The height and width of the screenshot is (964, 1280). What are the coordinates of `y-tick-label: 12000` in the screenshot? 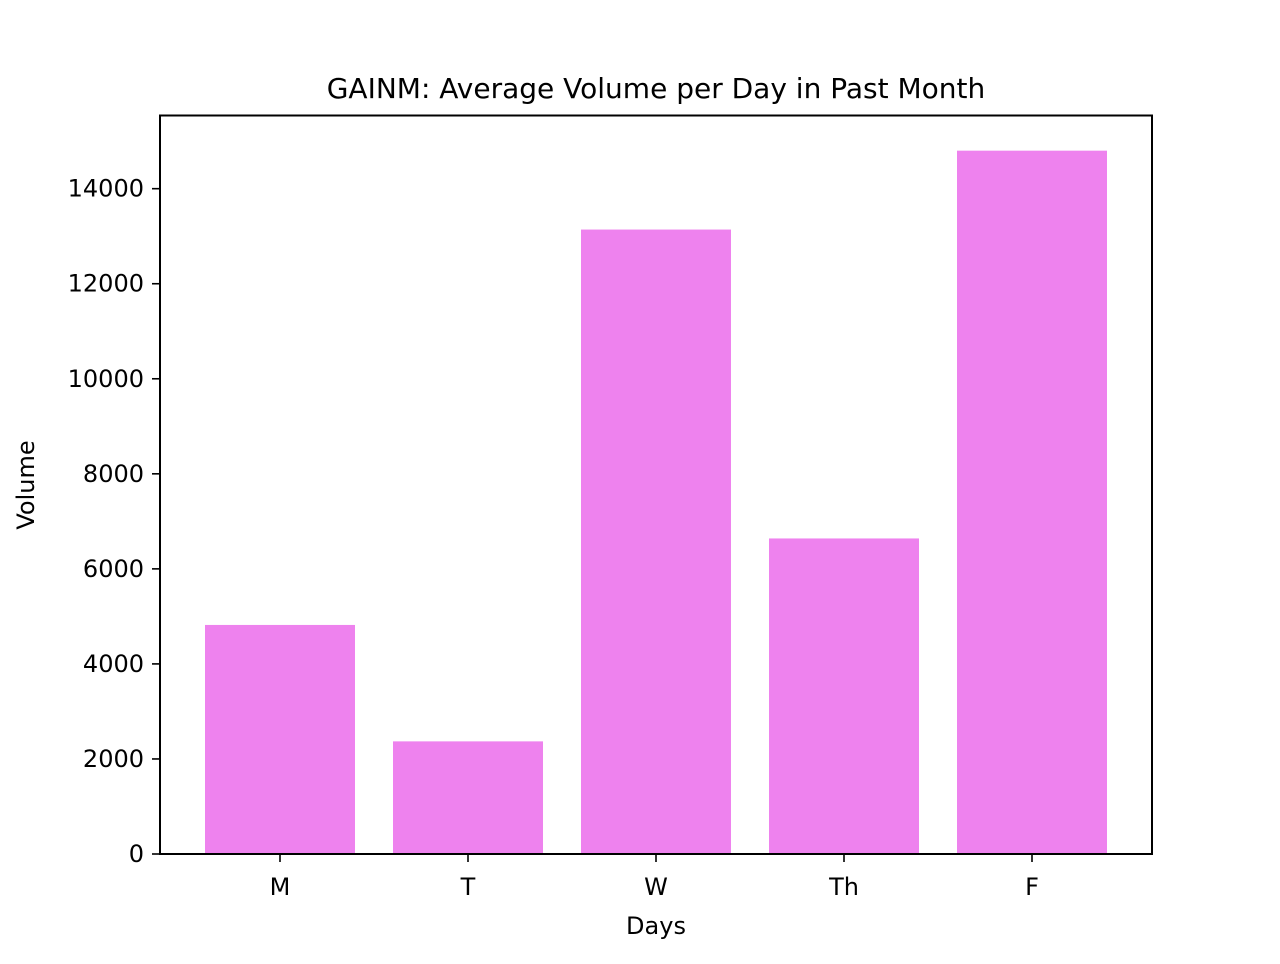 It's located at (106, 284).